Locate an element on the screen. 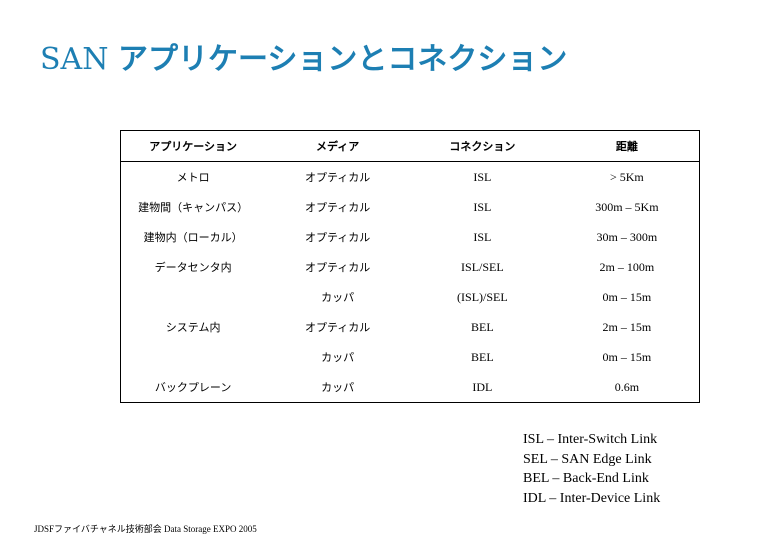 This screenshot has height=540, width=780. legend-item: IDL – Inter-Device Link is located at coordinates (592, 498).